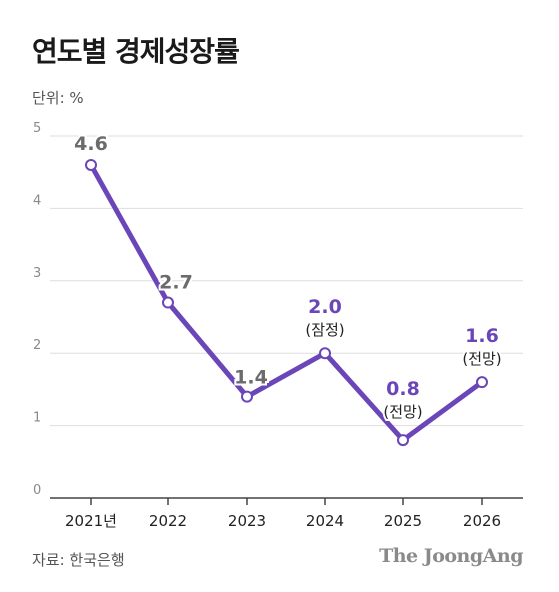 The height and width of the screenshot is (592, 559). Describe the element at coordinates (37, 309) in the screenshot. I see `y-axis-ticks: 0 1 2 3 4 5` at that location.